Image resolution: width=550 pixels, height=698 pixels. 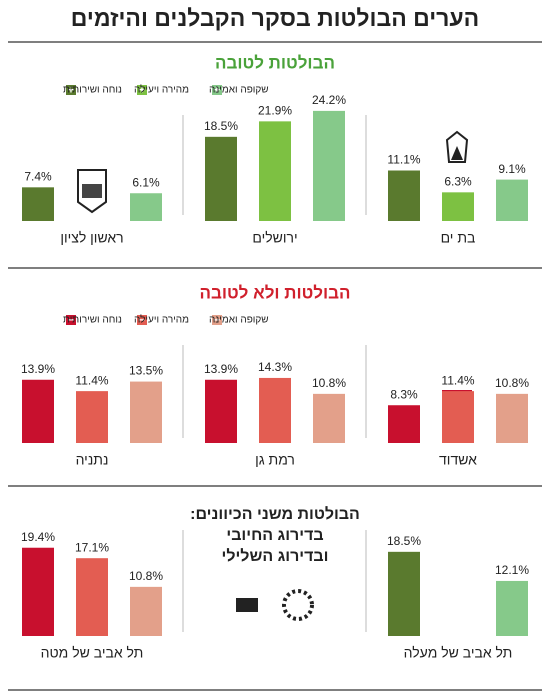 What do you see at coordinates (275, 514) in the screenshot?
I see `highlight-title: הבולטות משני הכיוונים:` at bounding box center [275, 514].